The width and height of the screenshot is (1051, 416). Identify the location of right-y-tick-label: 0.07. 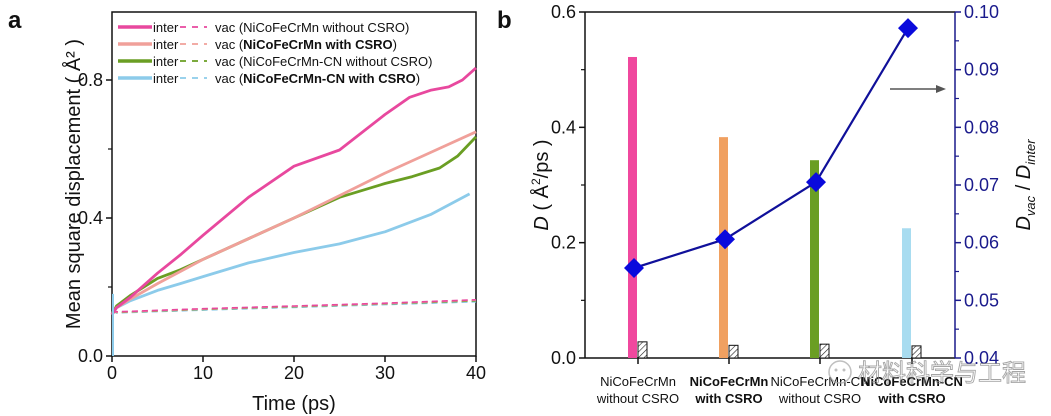
(981, 185).